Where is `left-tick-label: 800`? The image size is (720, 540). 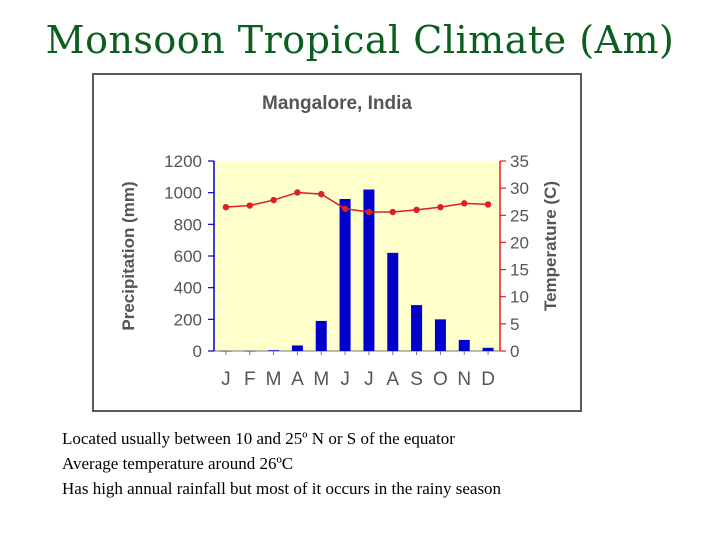
left-tick-label: 800 is located at coordinates (188, 224).